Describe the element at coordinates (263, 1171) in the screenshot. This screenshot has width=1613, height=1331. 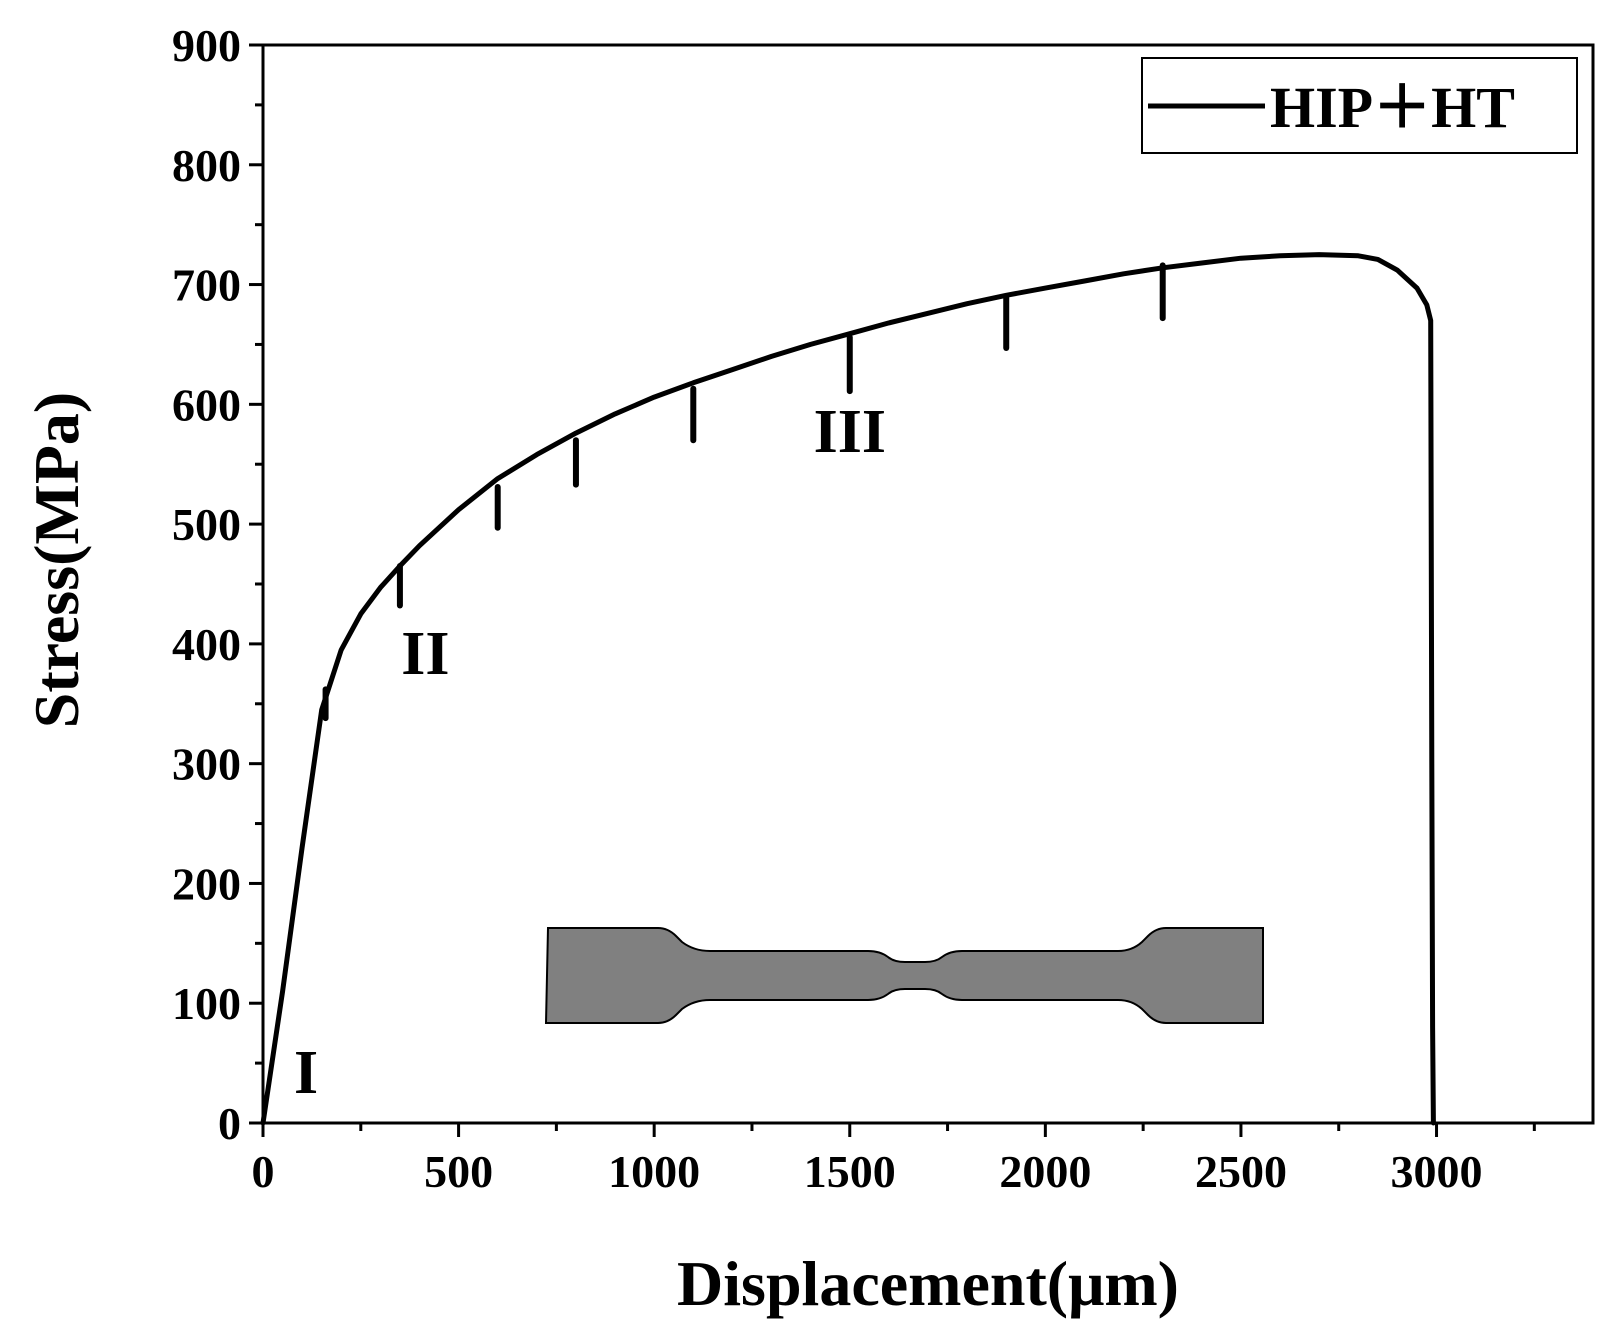
I see `x-tick-label: 0` at that location.